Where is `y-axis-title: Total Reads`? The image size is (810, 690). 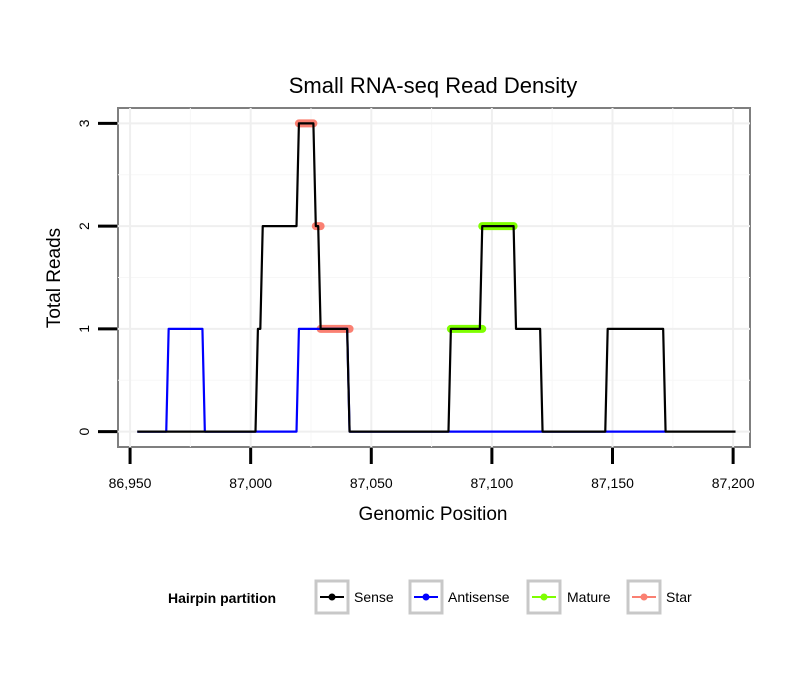
y-axis-title: Total Reads is located at coordinates (54, 278).